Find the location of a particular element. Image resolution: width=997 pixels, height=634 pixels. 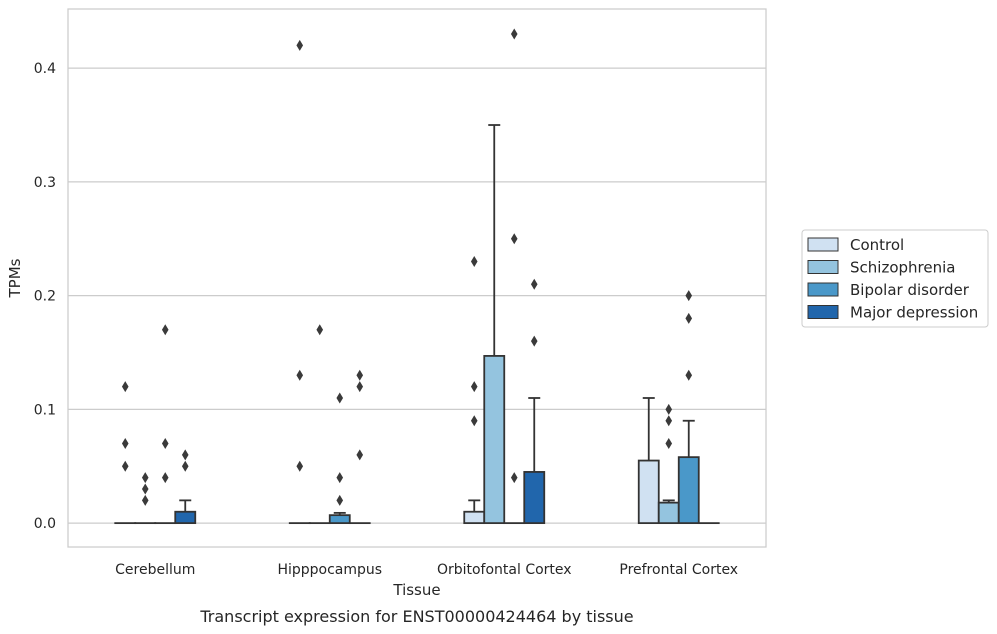

legend-label: Control is located at coordinates (877, 245).